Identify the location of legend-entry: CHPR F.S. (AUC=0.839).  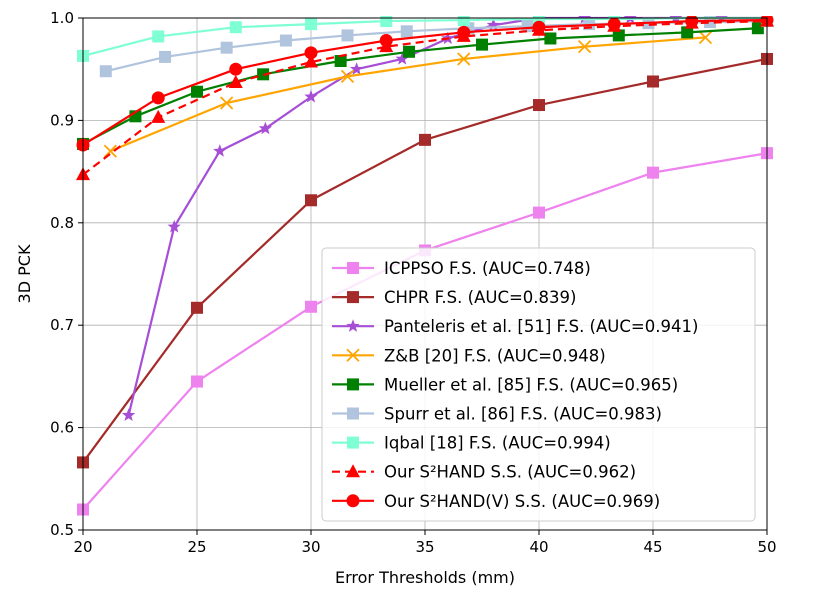
(454, 297).